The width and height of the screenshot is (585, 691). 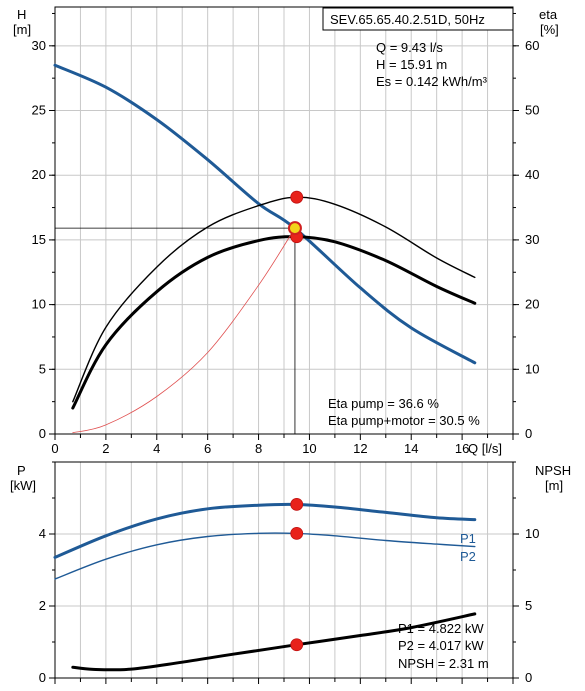 I want to click on annotation-eta-total: Eta pump+motor = 30.5 %, so click(x=404, y=420).